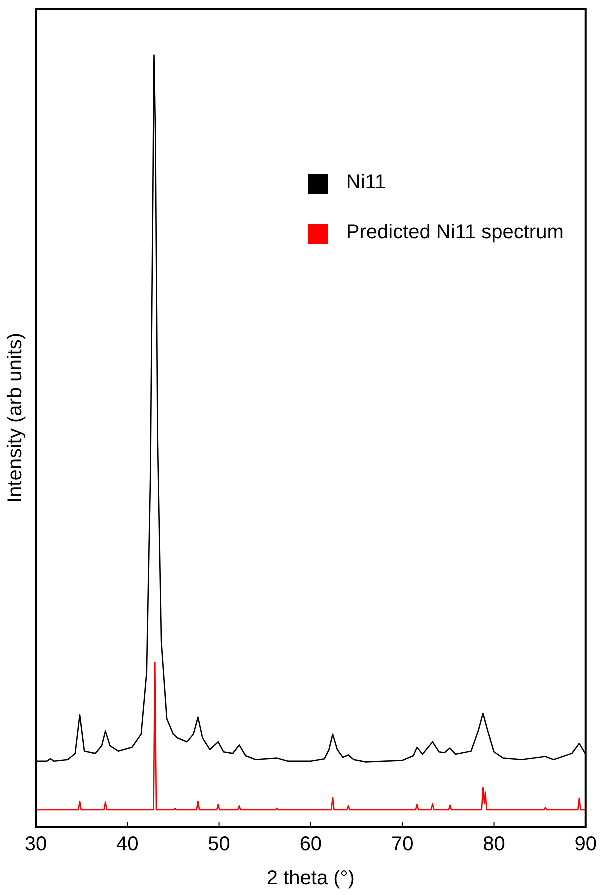 The height and width of the screenshot is (895, 603). Describe the element at coordinates (494, 845) in the screenshot. I see `x-tick-label: 80` at that location.